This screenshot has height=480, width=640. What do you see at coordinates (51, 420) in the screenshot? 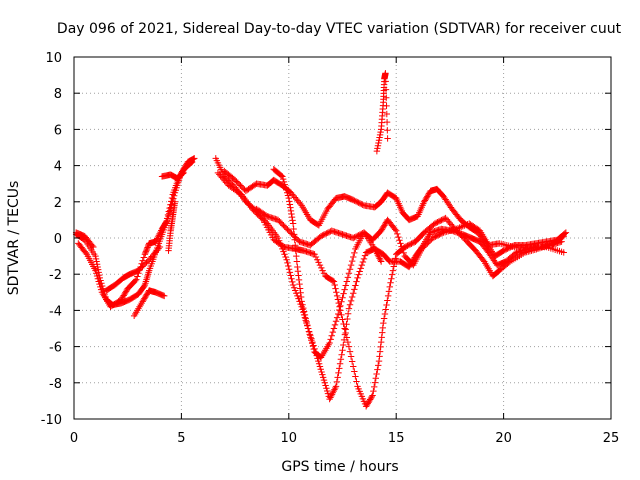
I see `y-tick-label: -10` at bounding box center [51, 420].